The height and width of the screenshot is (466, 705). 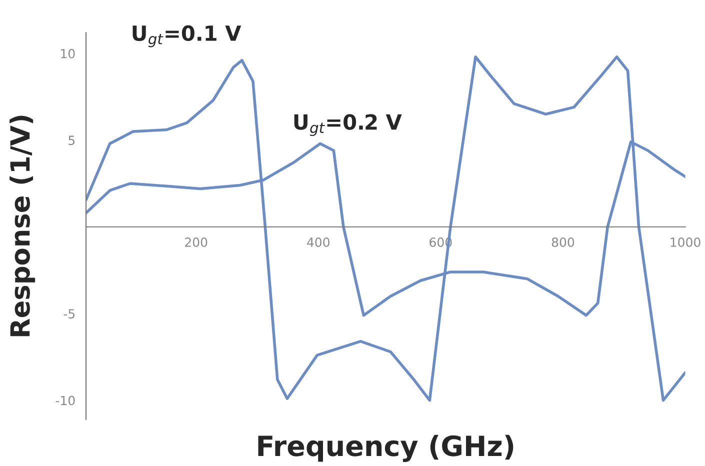 What do you see at coordinates (68, 53) in the screenshot?
I see `y-tick-label: 10` at bounding box center [68, 53].